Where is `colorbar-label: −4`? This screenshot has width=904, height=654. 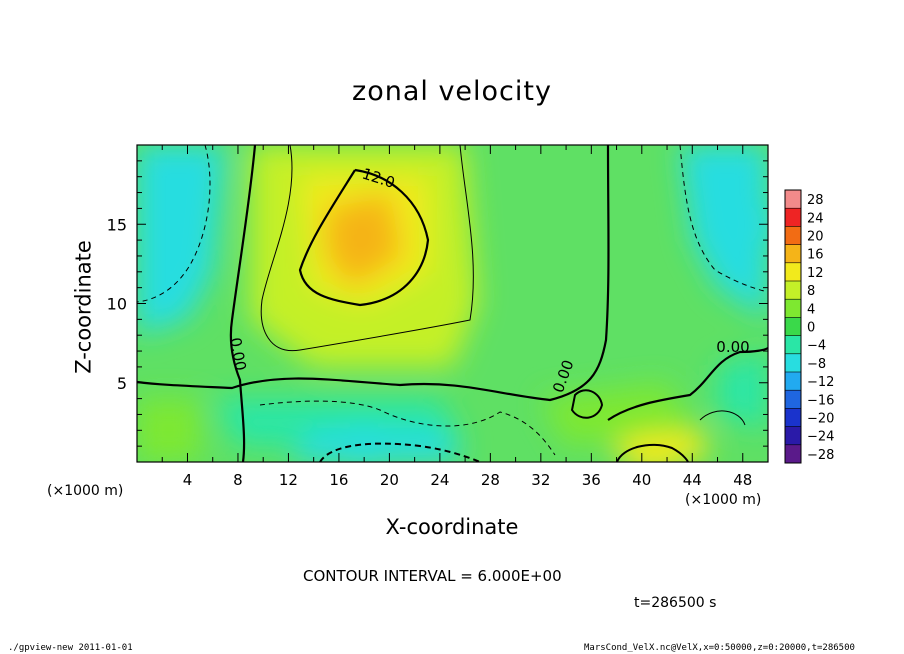 colorbar-label: −4 is located at coordinates (816, 346).